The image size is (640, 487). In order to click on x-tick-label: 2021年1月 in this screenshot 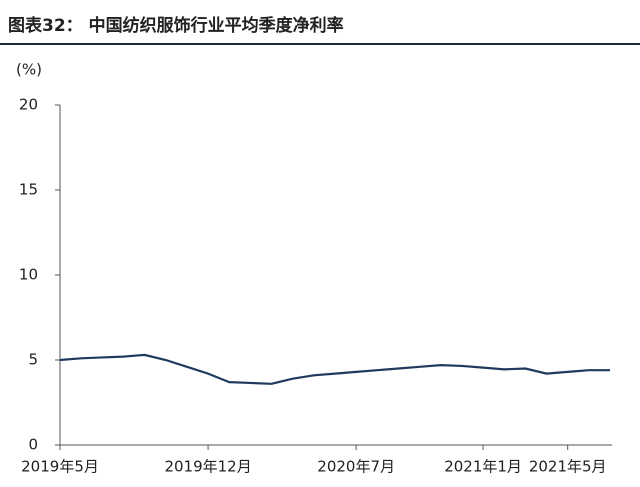, I will do `click(483, 467)`.